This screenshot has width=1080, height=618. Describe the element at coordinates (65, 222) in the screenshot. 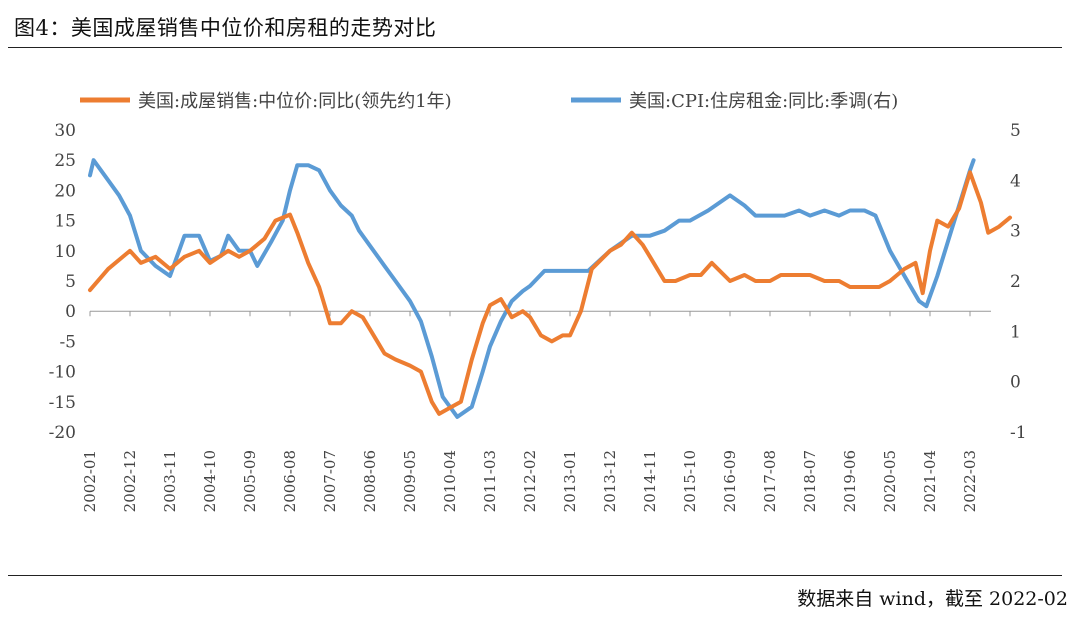

I see `y-left-tick-label: 15` at that location.